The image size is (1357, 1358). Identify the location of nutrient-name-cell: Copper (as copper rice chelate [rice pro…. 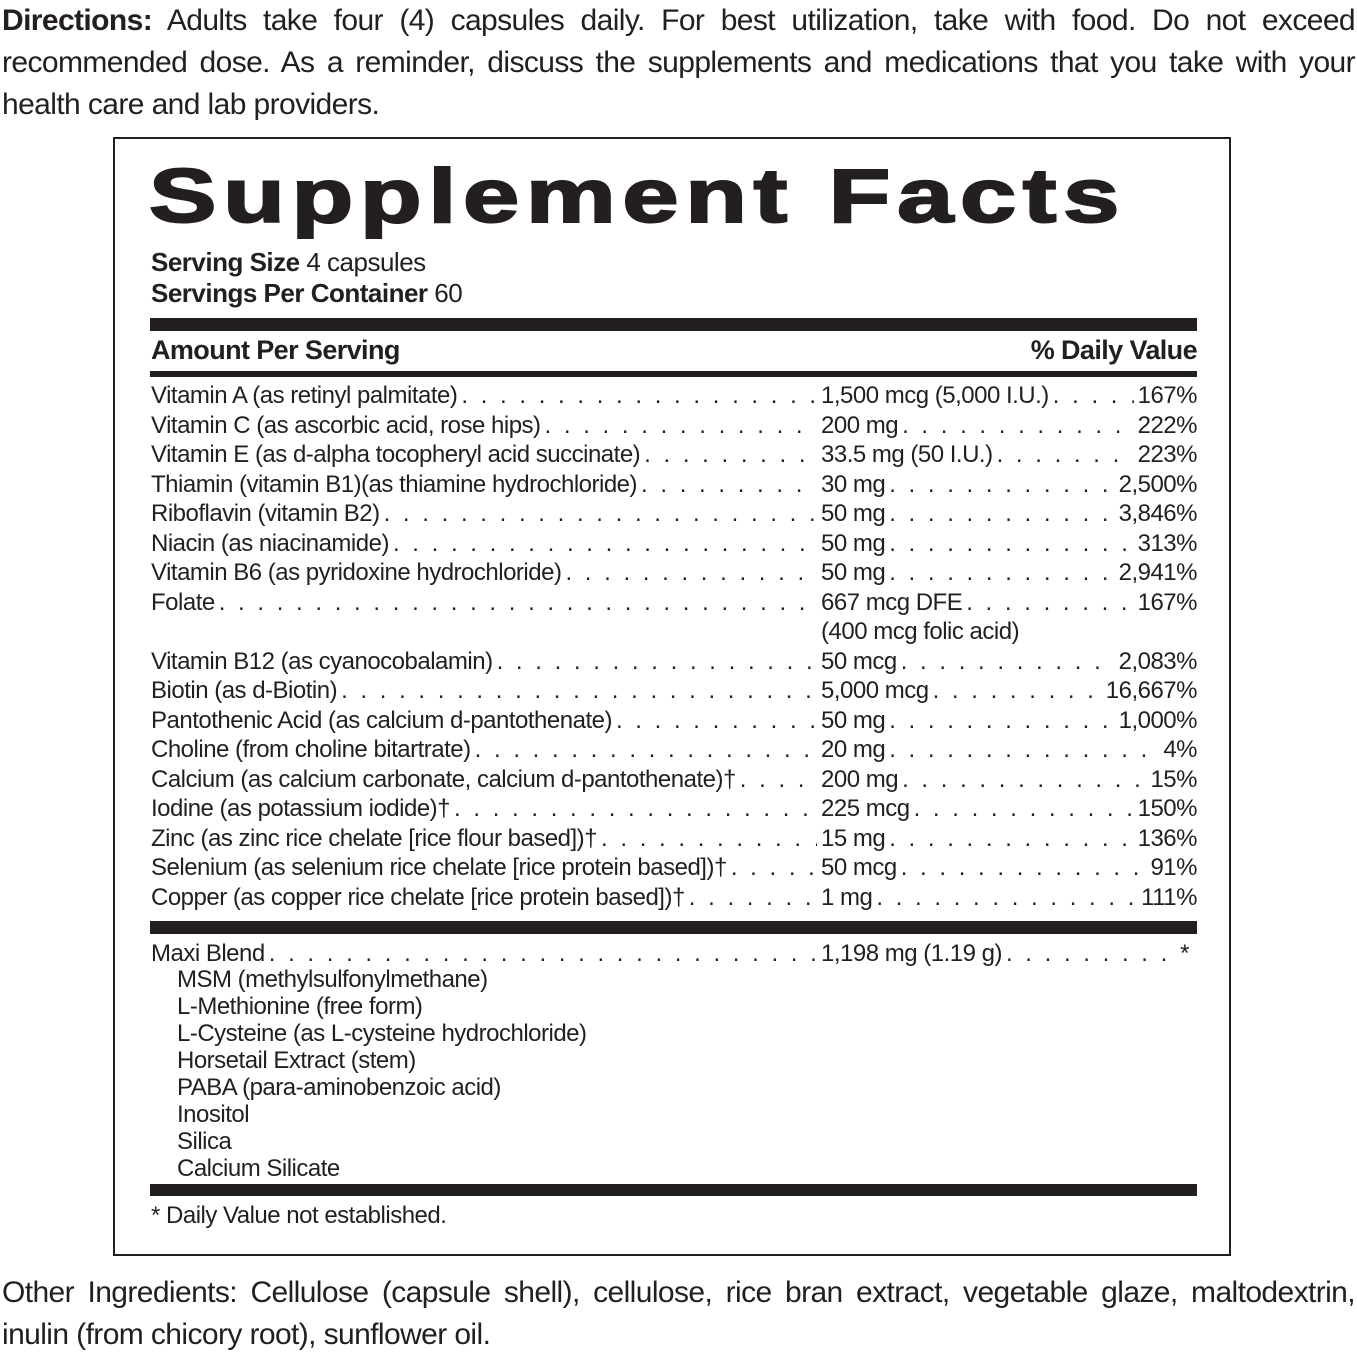
(486, 898).